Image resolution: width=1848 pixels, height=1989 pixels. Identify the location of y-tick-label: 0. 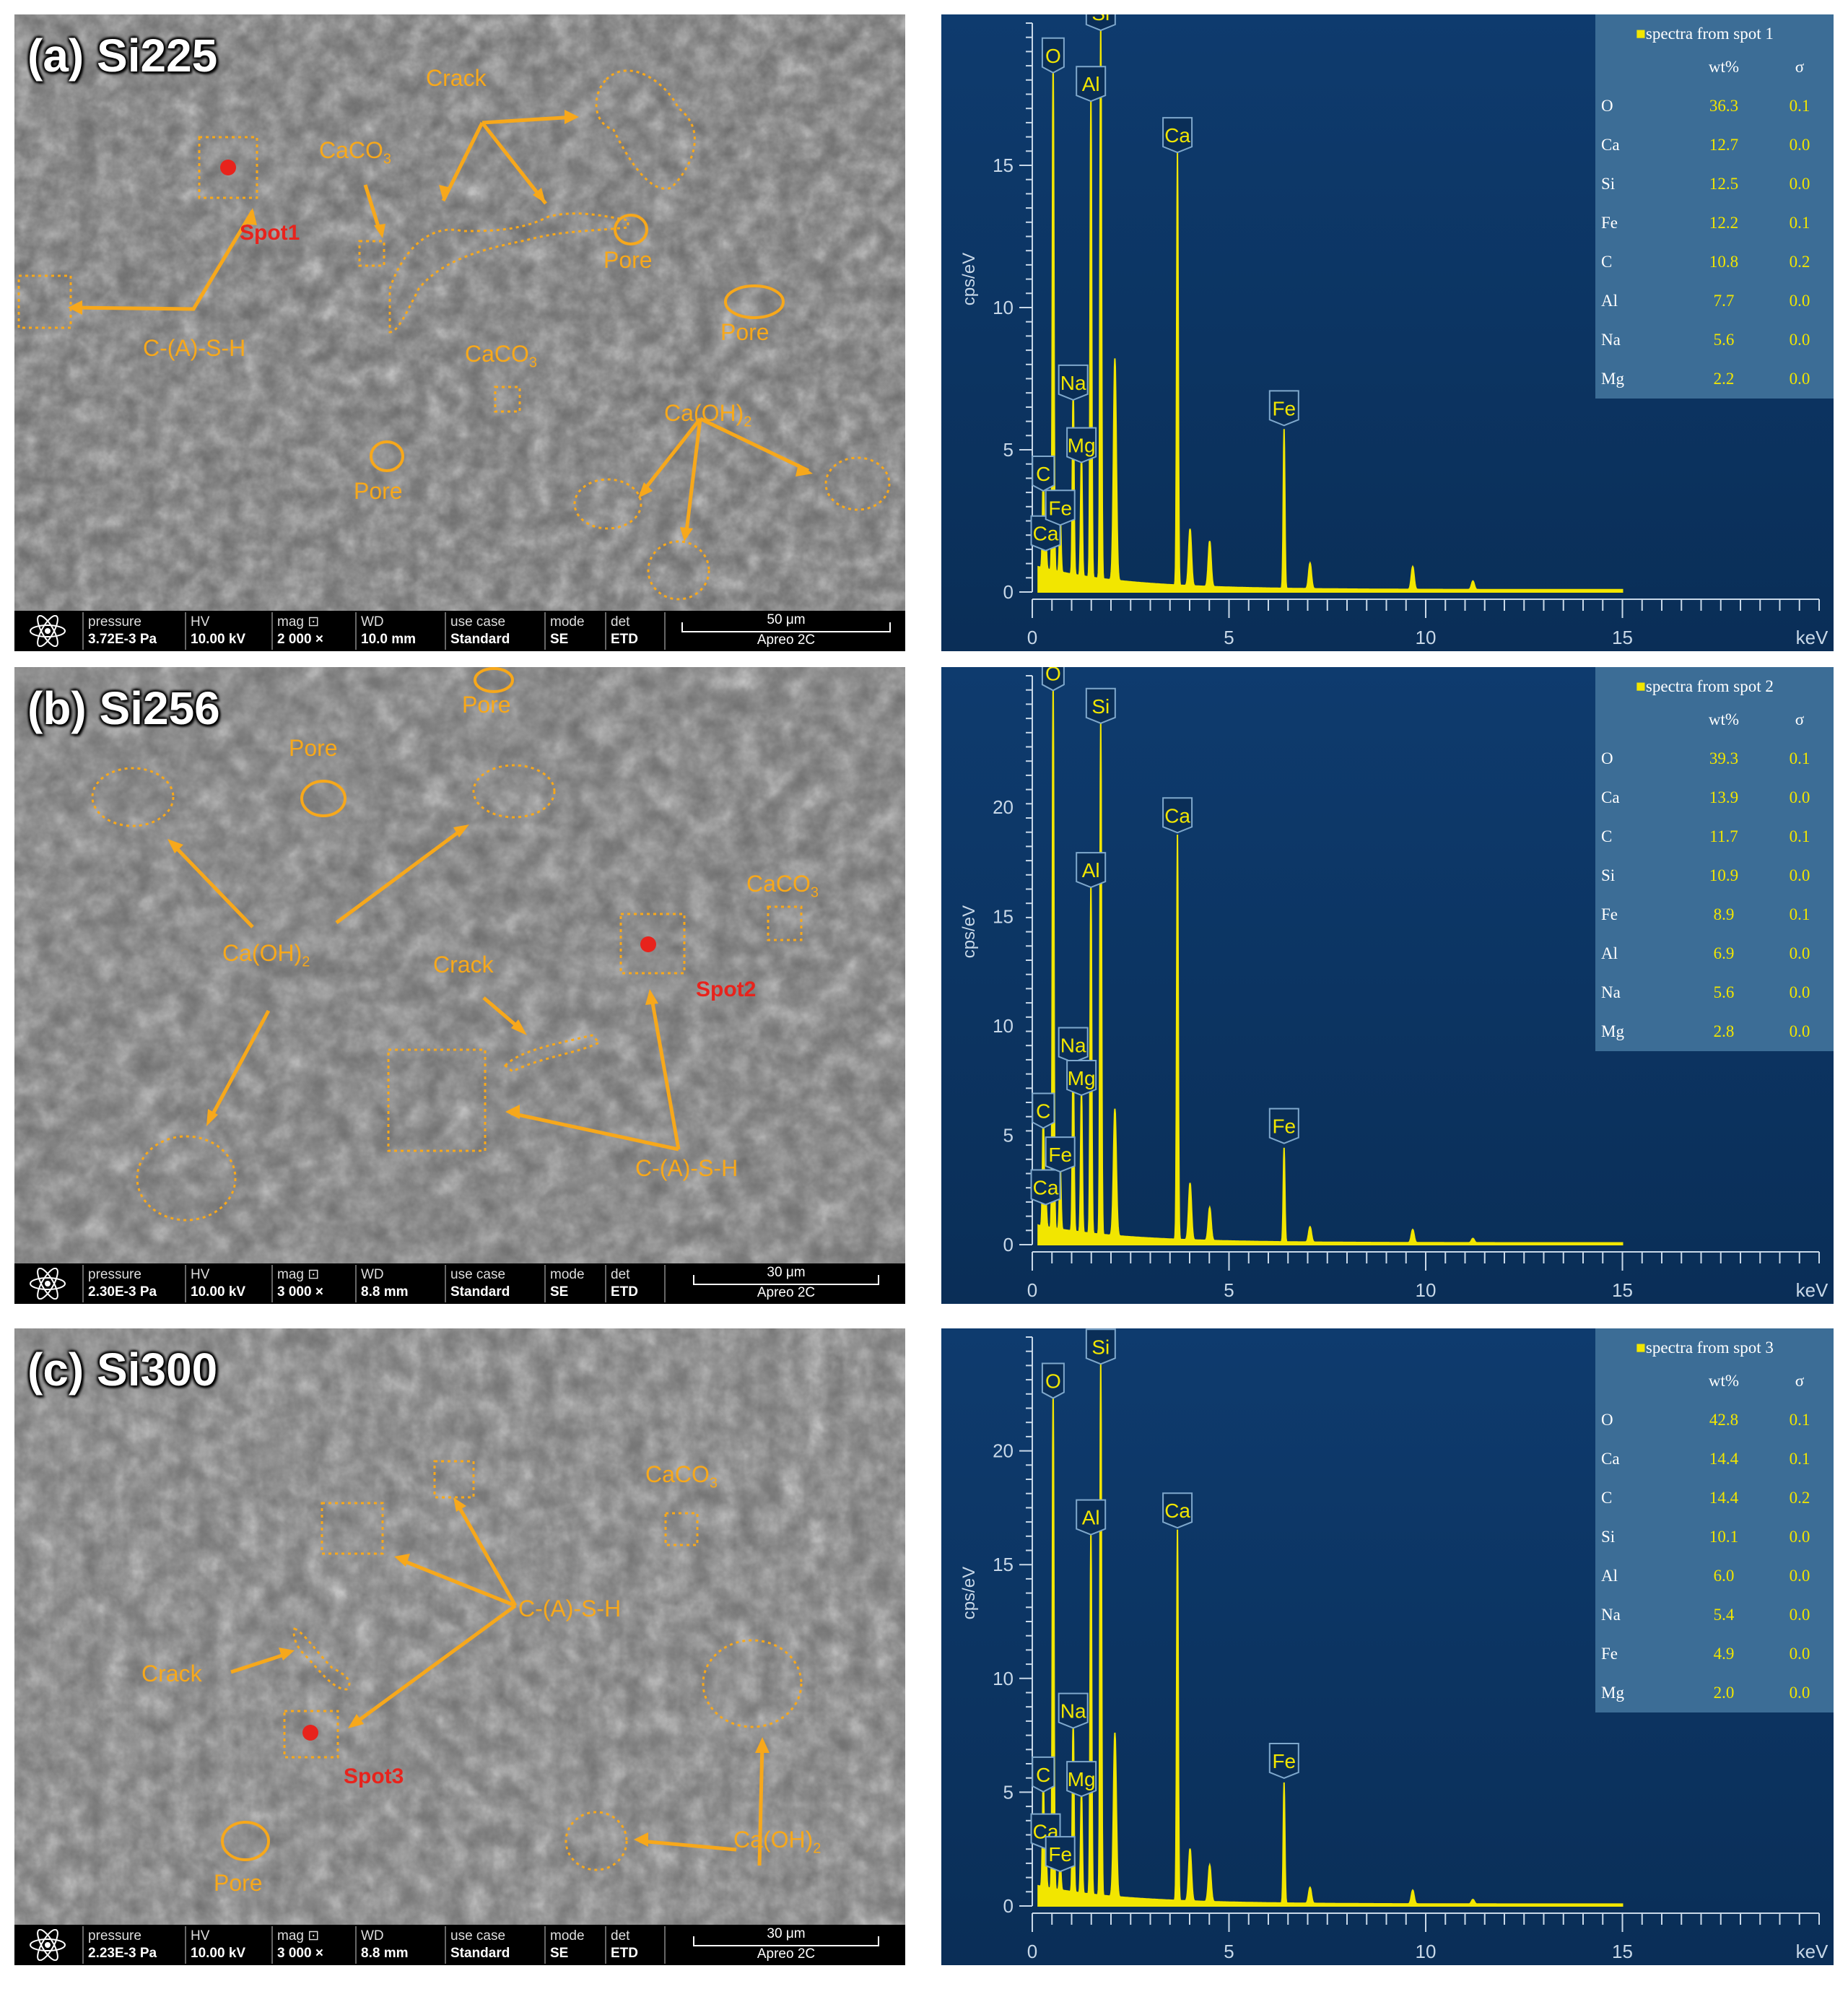
(1008, 1906).